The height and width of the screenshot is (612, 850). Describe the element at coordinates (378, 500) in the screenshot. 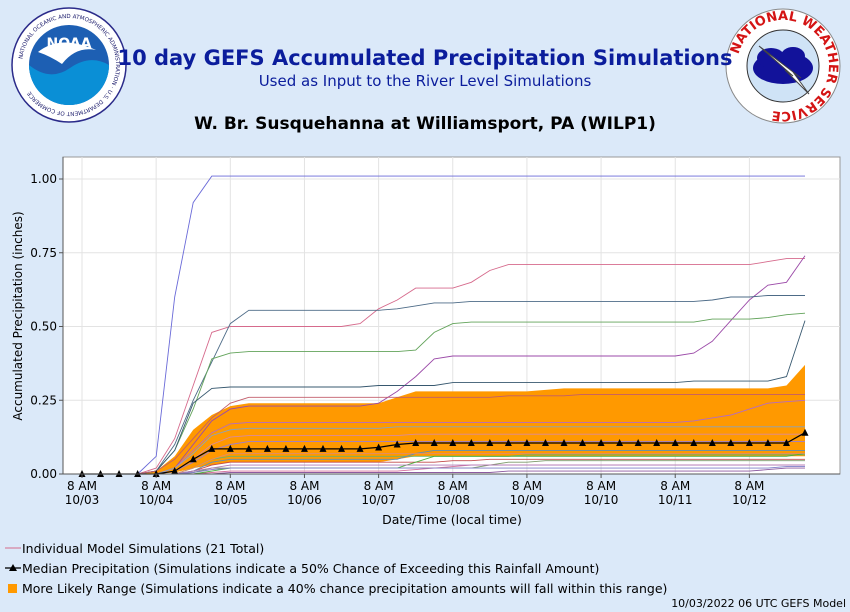

I see `x-tick-date: 10/07` at that location.